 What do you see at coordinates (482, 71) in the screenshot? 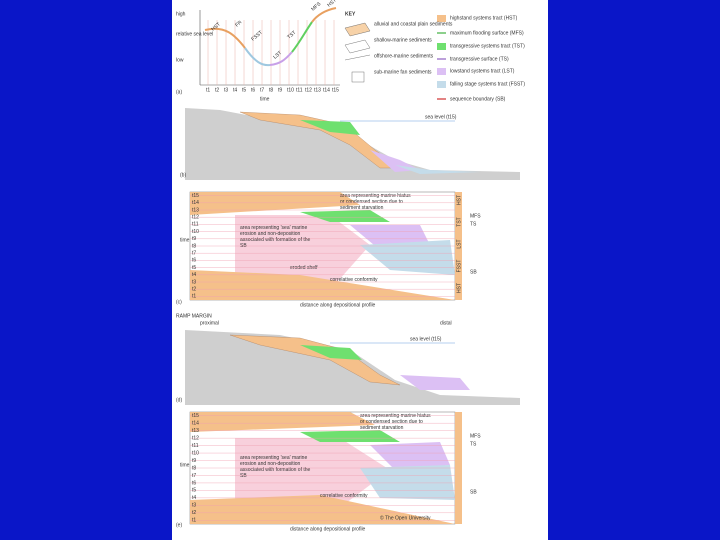
I see `legend-item: lowstand systems tract (LST)` at bounding box center [482, 71].